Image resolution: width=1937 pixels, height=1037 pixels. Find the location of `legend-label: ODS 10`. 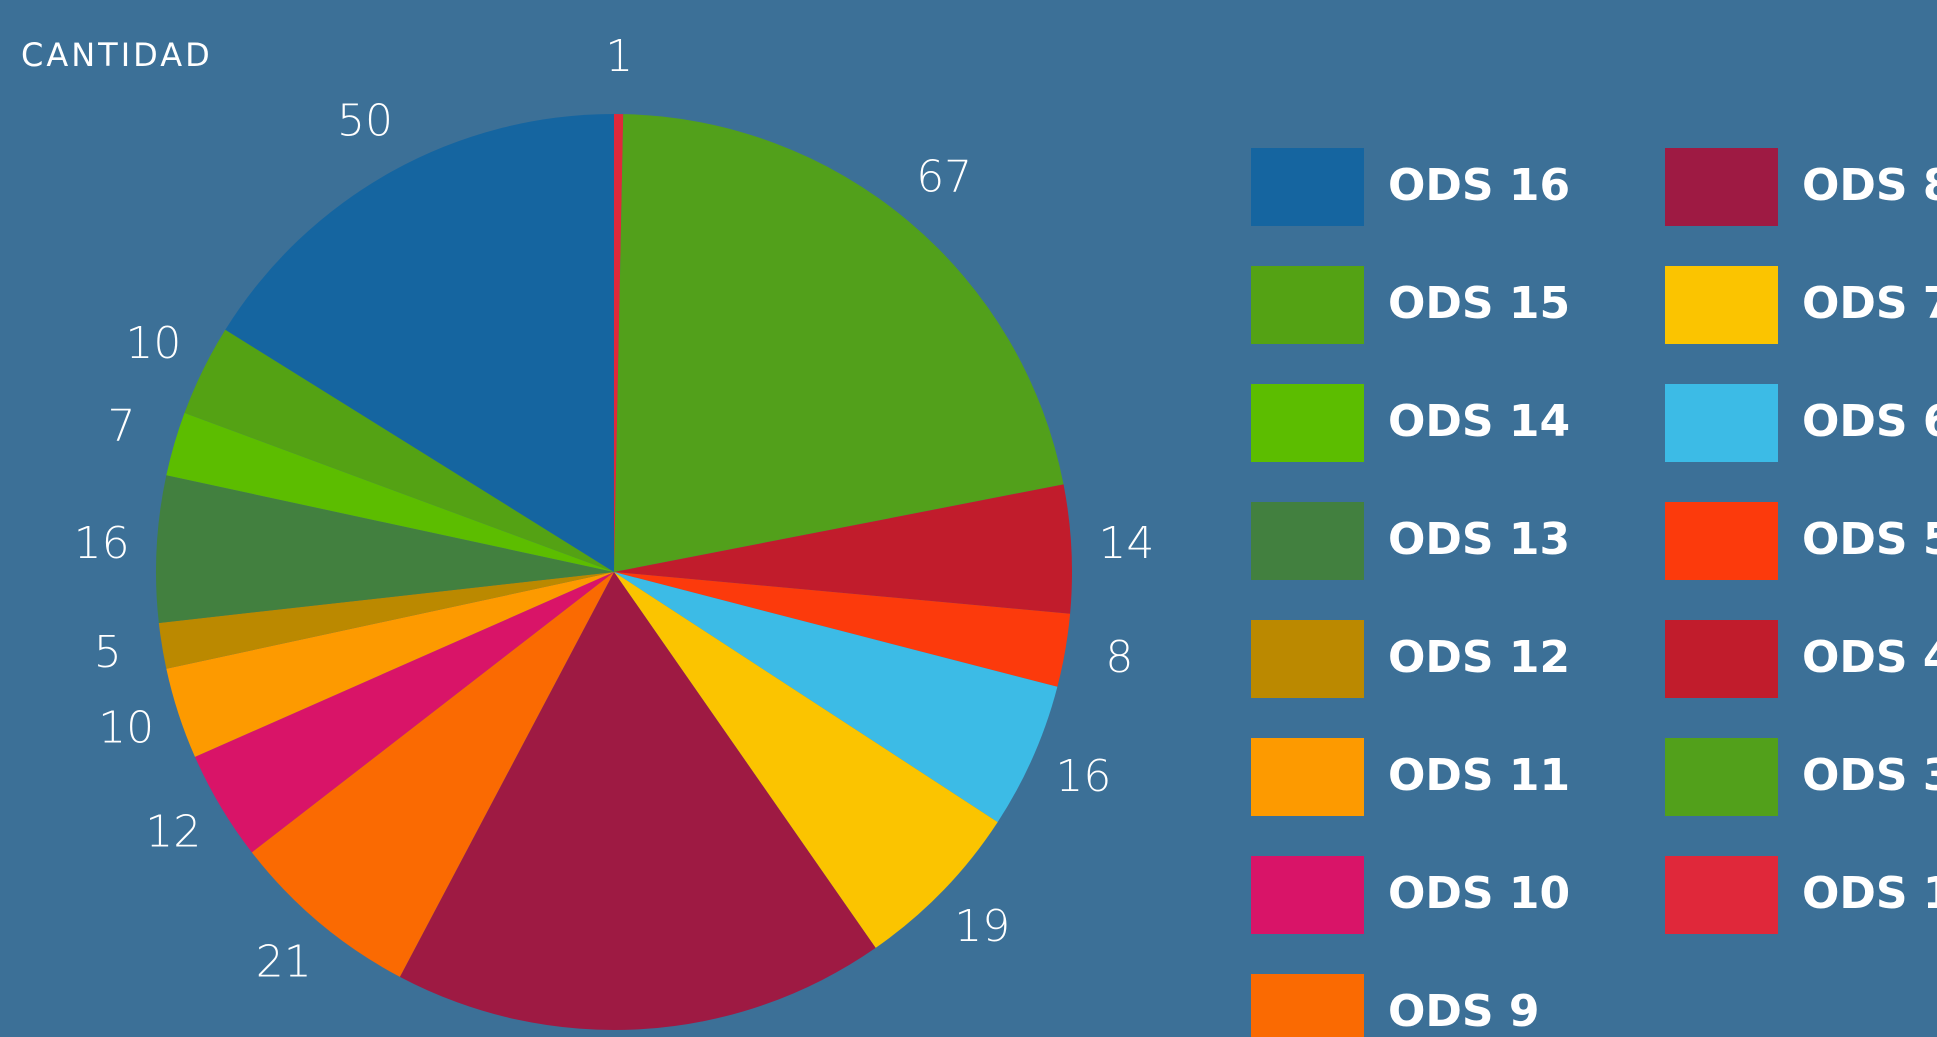

legend-label: ODS 10 is located at coordinates (1479, 893).